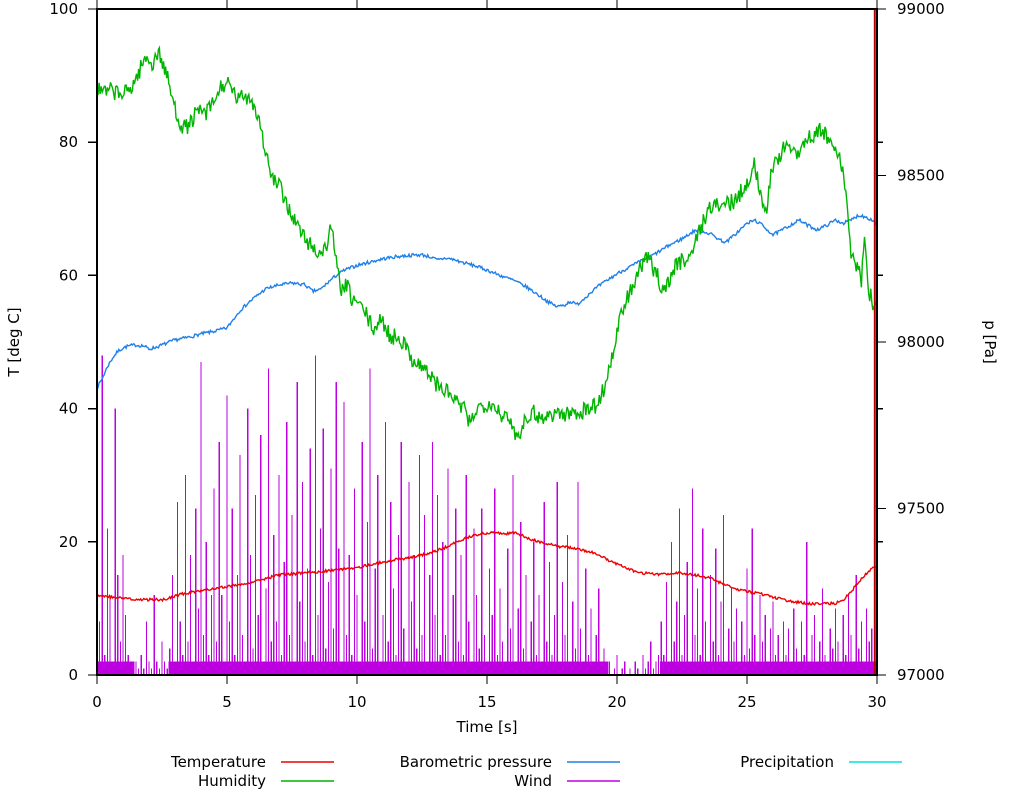  What do you see at coordinates (68, 542) in the screenshot?
I see `y1-tick-label: 20` at bounding box center [68, 542].